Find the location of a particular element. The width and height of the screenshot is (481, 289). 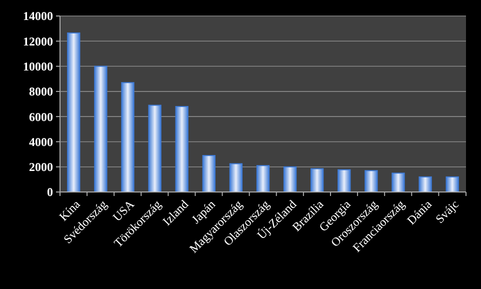

y-tick-label: 6000 is located at coordinates (41, 117).